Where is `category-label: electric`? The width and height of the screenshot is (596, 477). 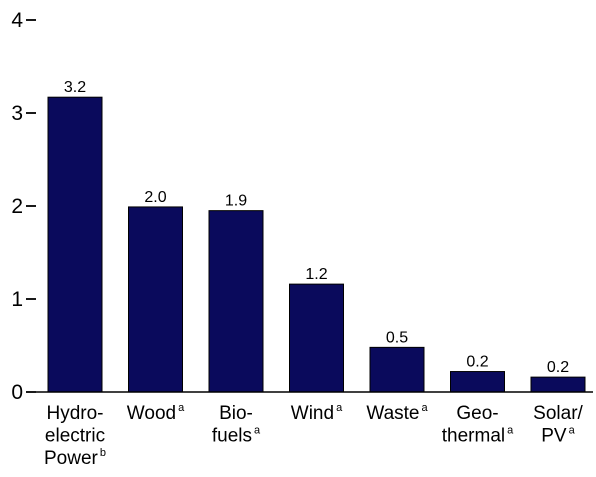
category-label: electric is located at coordinates (75, 436).